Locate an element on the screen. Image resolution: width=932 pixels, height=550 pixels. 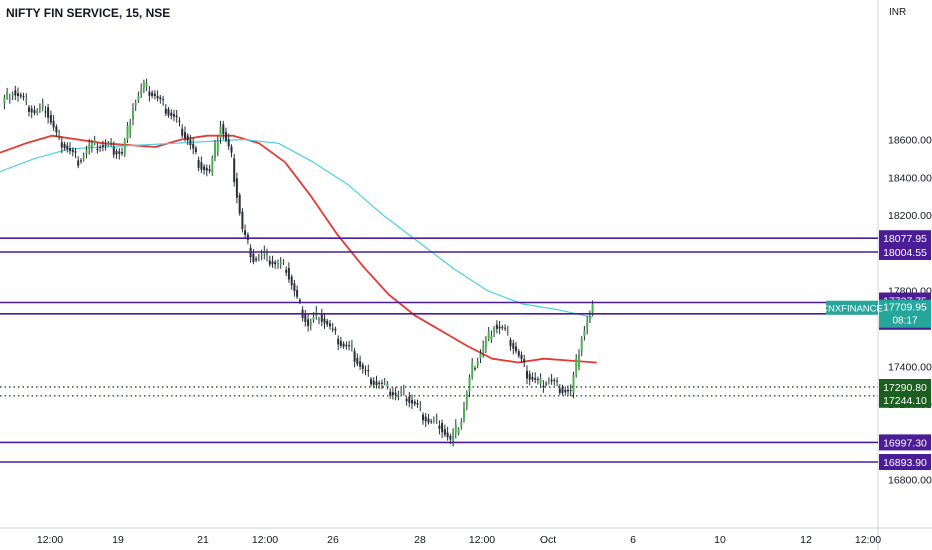
y-tick-label: 17400.00 is located at coordinates (910, 367).